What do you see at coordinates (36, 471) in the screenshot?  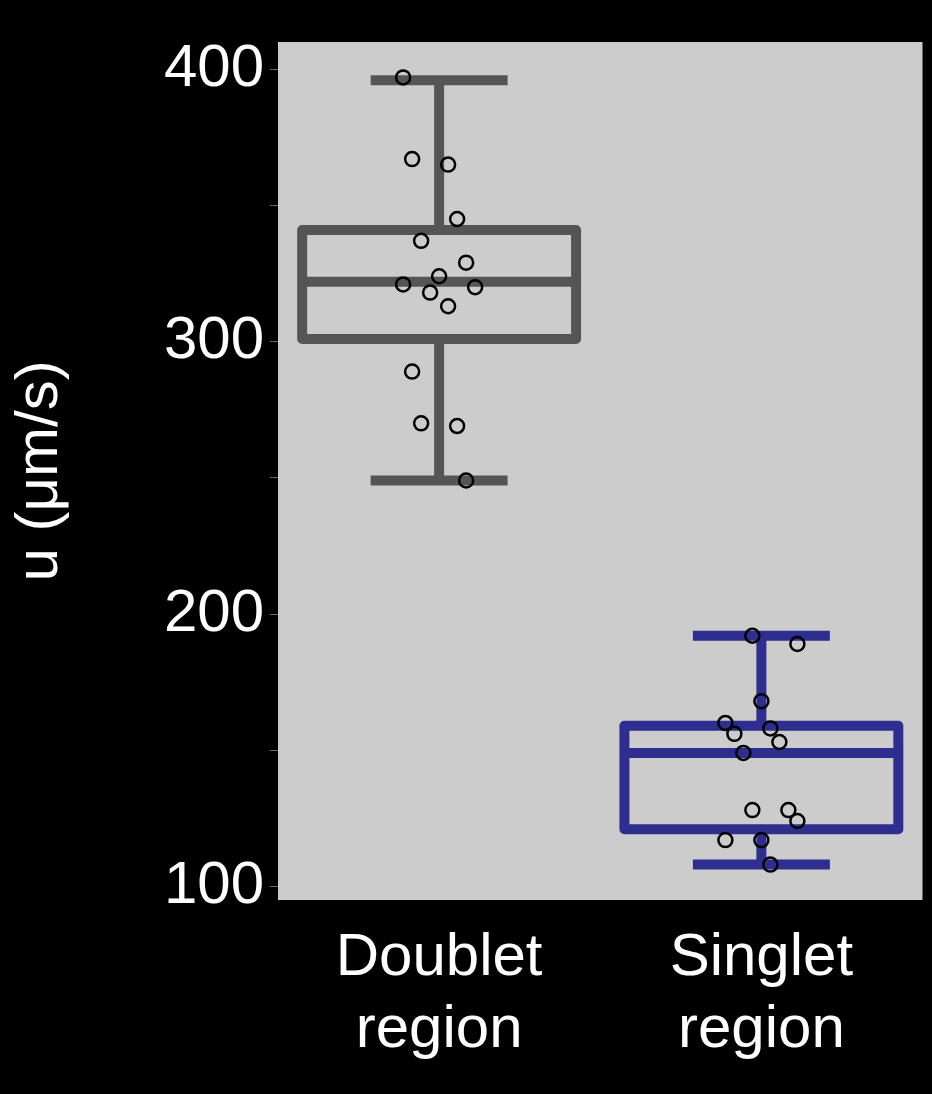 I see `y-axis-title: u (μm/s)` at bounding box center [36, 471].